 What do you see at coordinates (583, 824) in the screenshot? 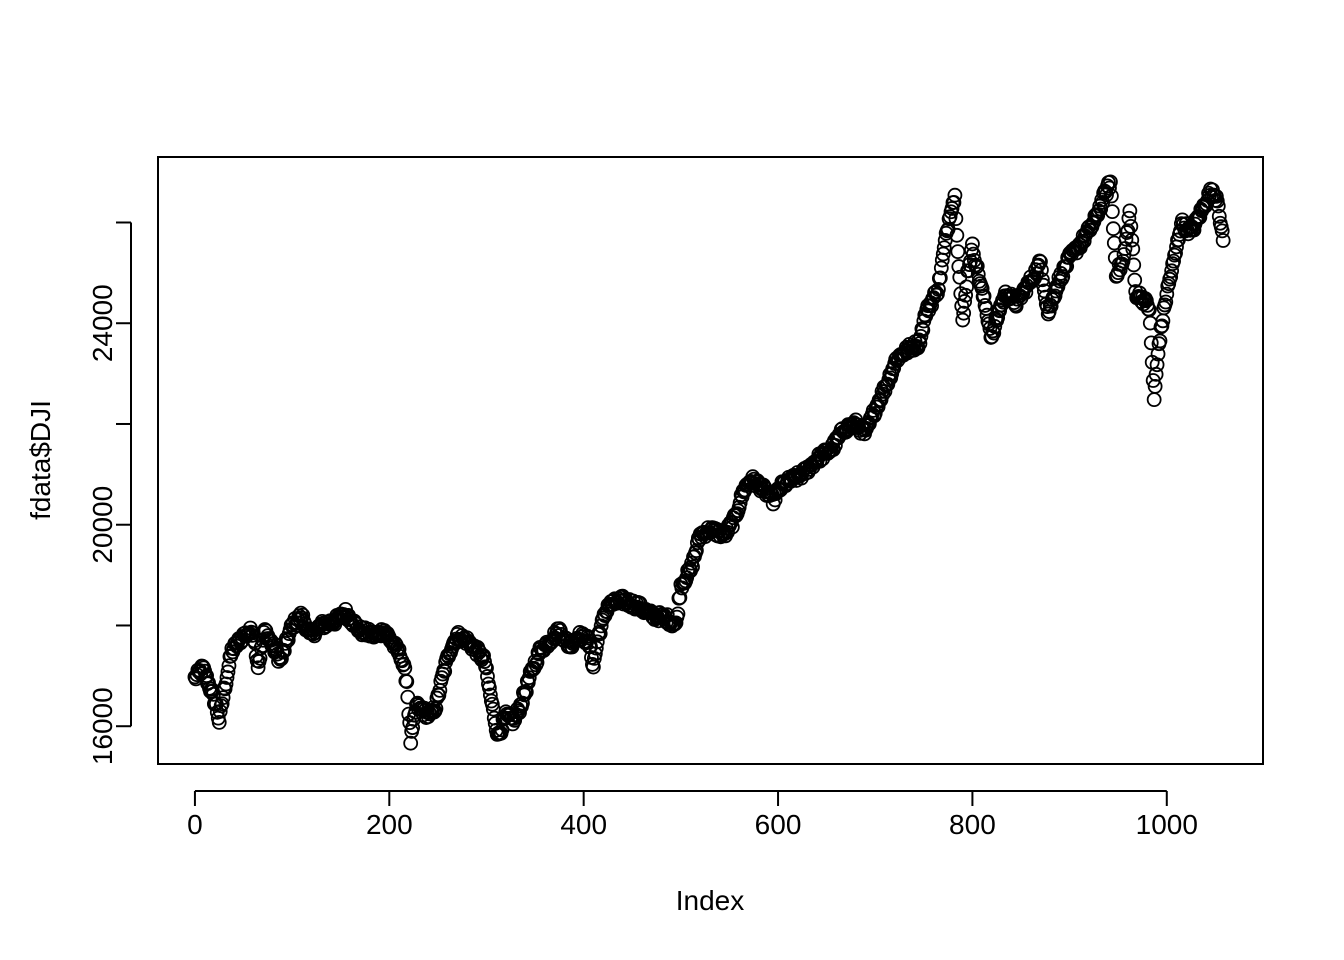
I see `x-tick-label: 400` at bounding box center [583, 824].